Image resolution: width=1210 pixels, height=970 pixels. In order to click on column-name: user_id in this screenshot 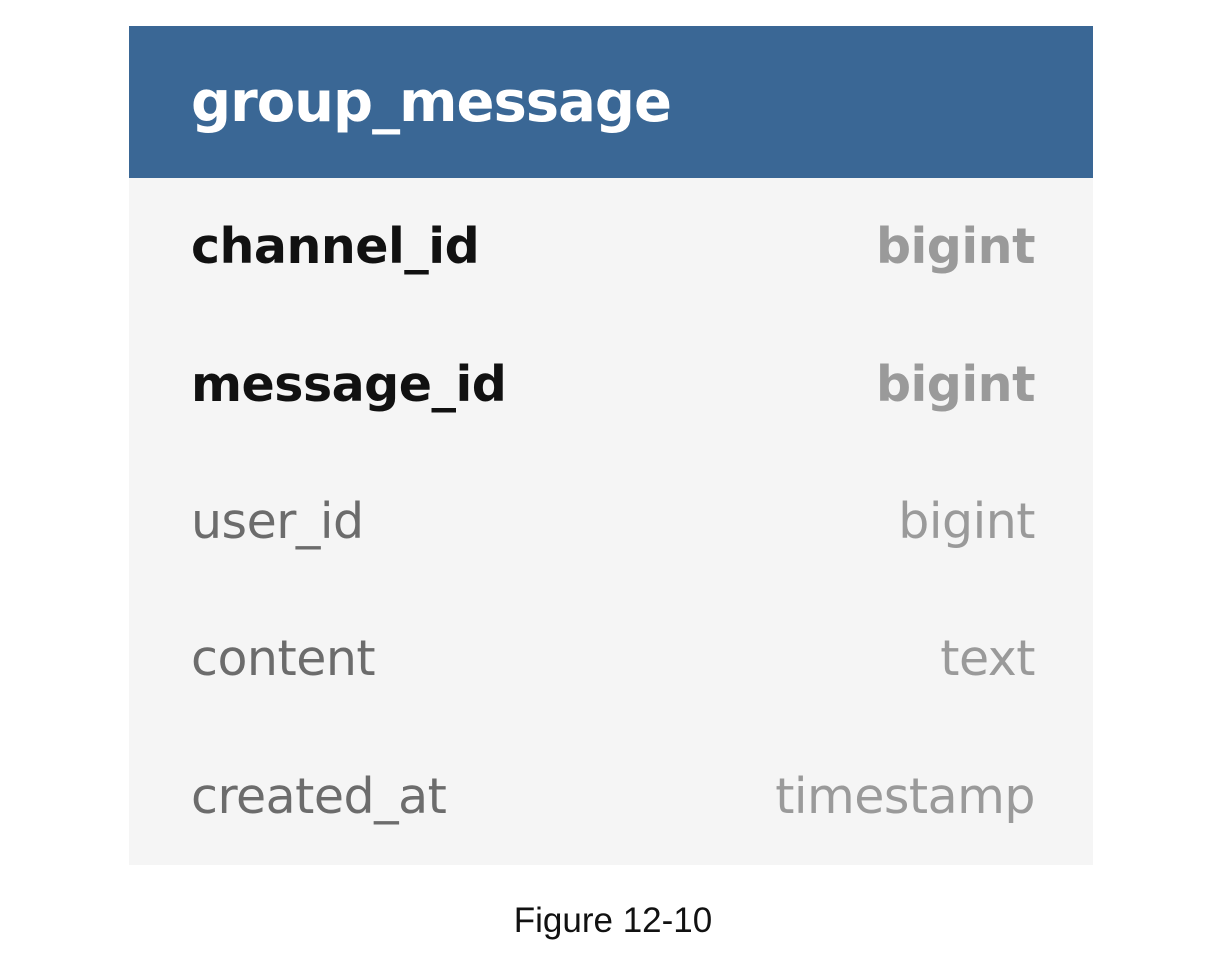, I will do `click(277, 521)`.